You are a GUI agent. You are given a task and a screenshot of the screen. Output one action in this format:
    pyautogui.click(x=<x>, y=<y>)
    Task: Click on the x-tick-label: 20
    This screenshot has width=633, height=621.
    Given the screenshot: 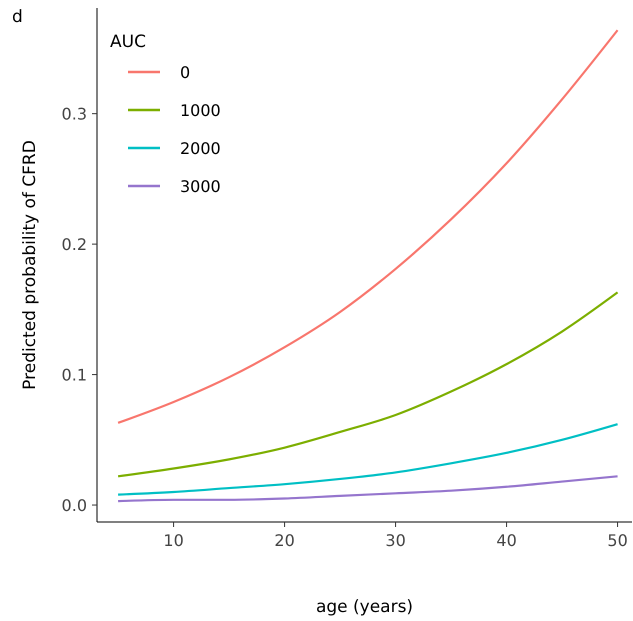 What is the action you would take?
    pyautogui.click(x=284, y=540)
    